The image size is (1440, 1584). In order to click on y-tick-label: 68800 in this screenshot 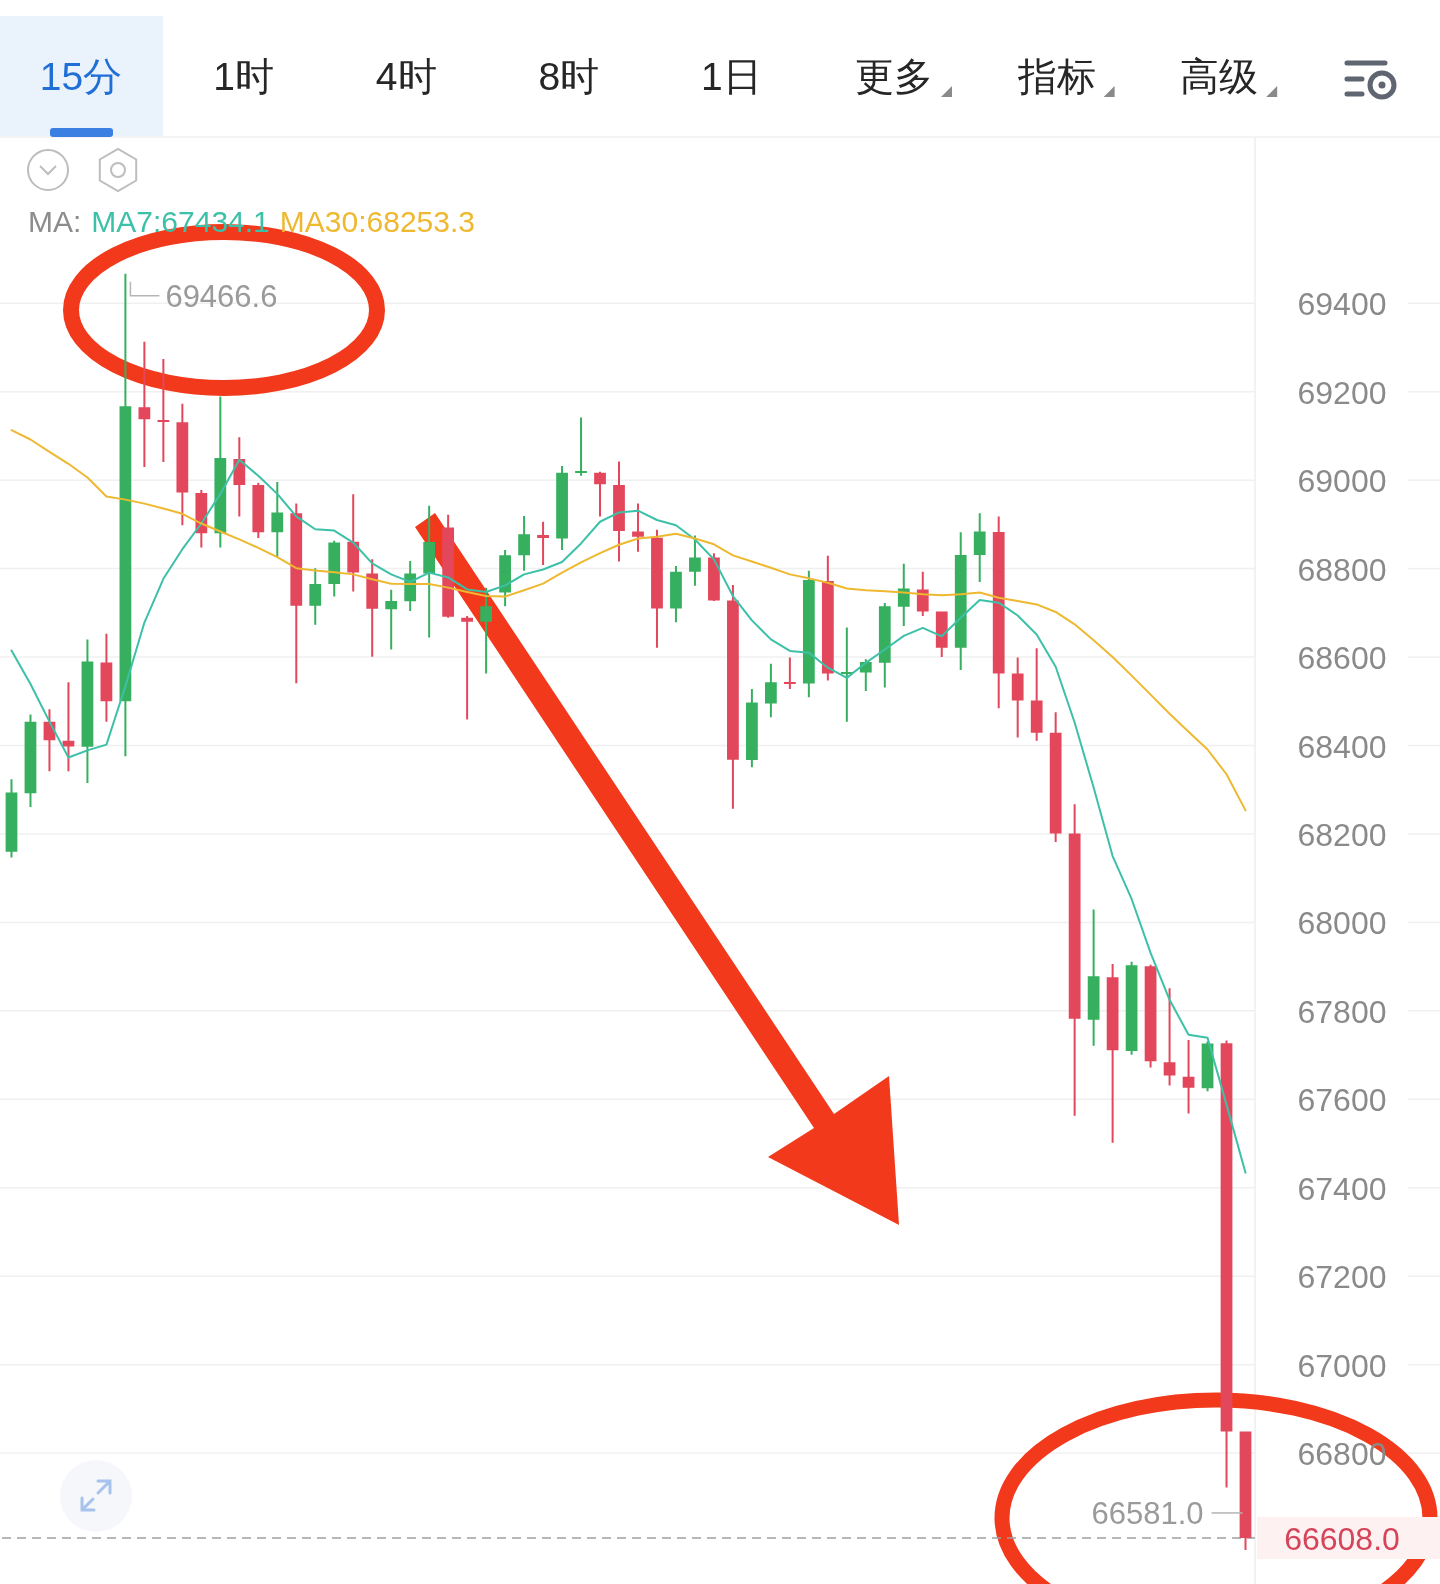, I will do `click(1342, 569)`.